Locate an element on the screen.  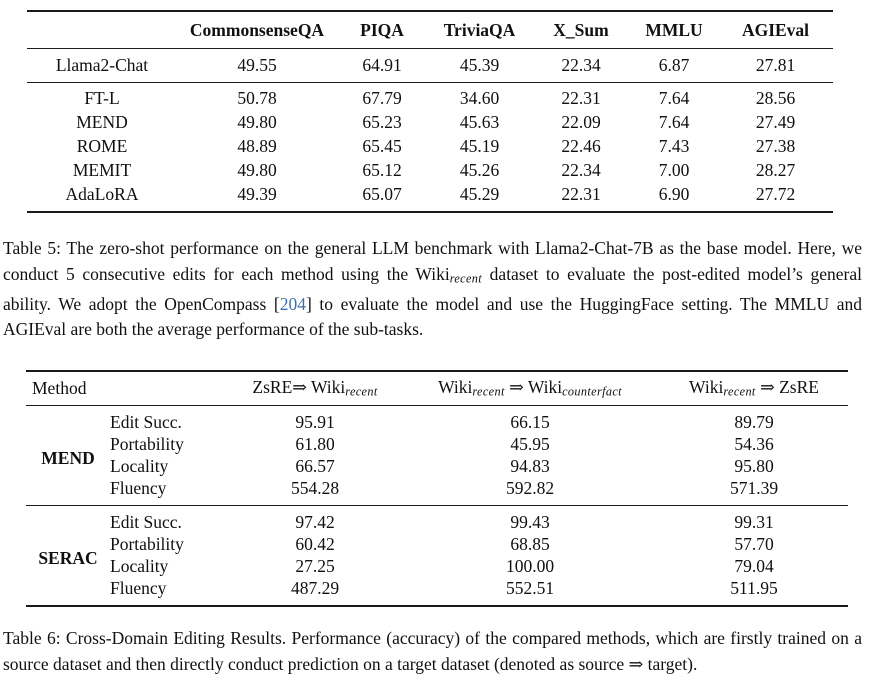
table-row-mend-fluency: Fluency 554.28 592.82 571.39 is located at coordinates (437, 491).